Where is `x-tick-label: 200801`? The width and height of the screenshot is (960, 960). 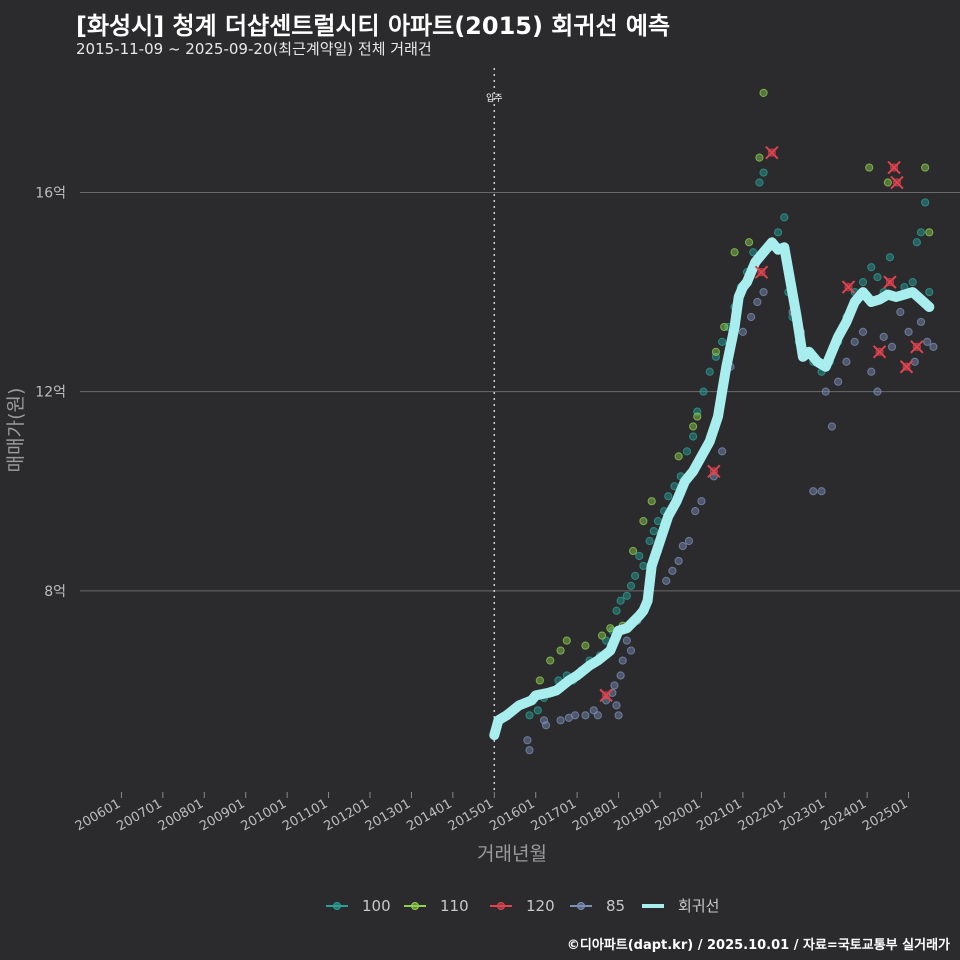 x-tick-label: 200801 is located at coordinates (181, 815).